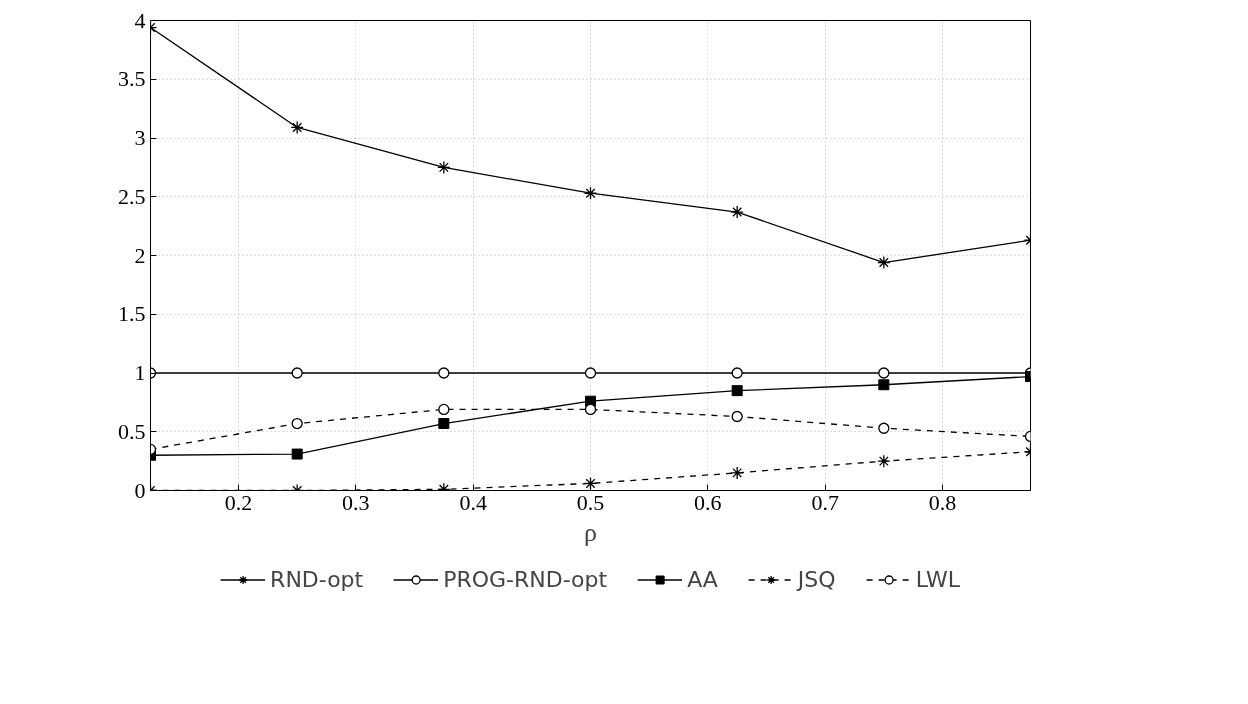  Describe the element at coordinates (140, 490) in the screenshot. I see `y-tick-label: 0` at that location.